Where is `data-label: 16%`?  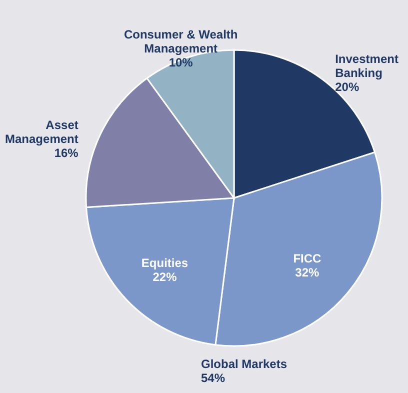 data-label: 16% is located at coordinates (66, 153).